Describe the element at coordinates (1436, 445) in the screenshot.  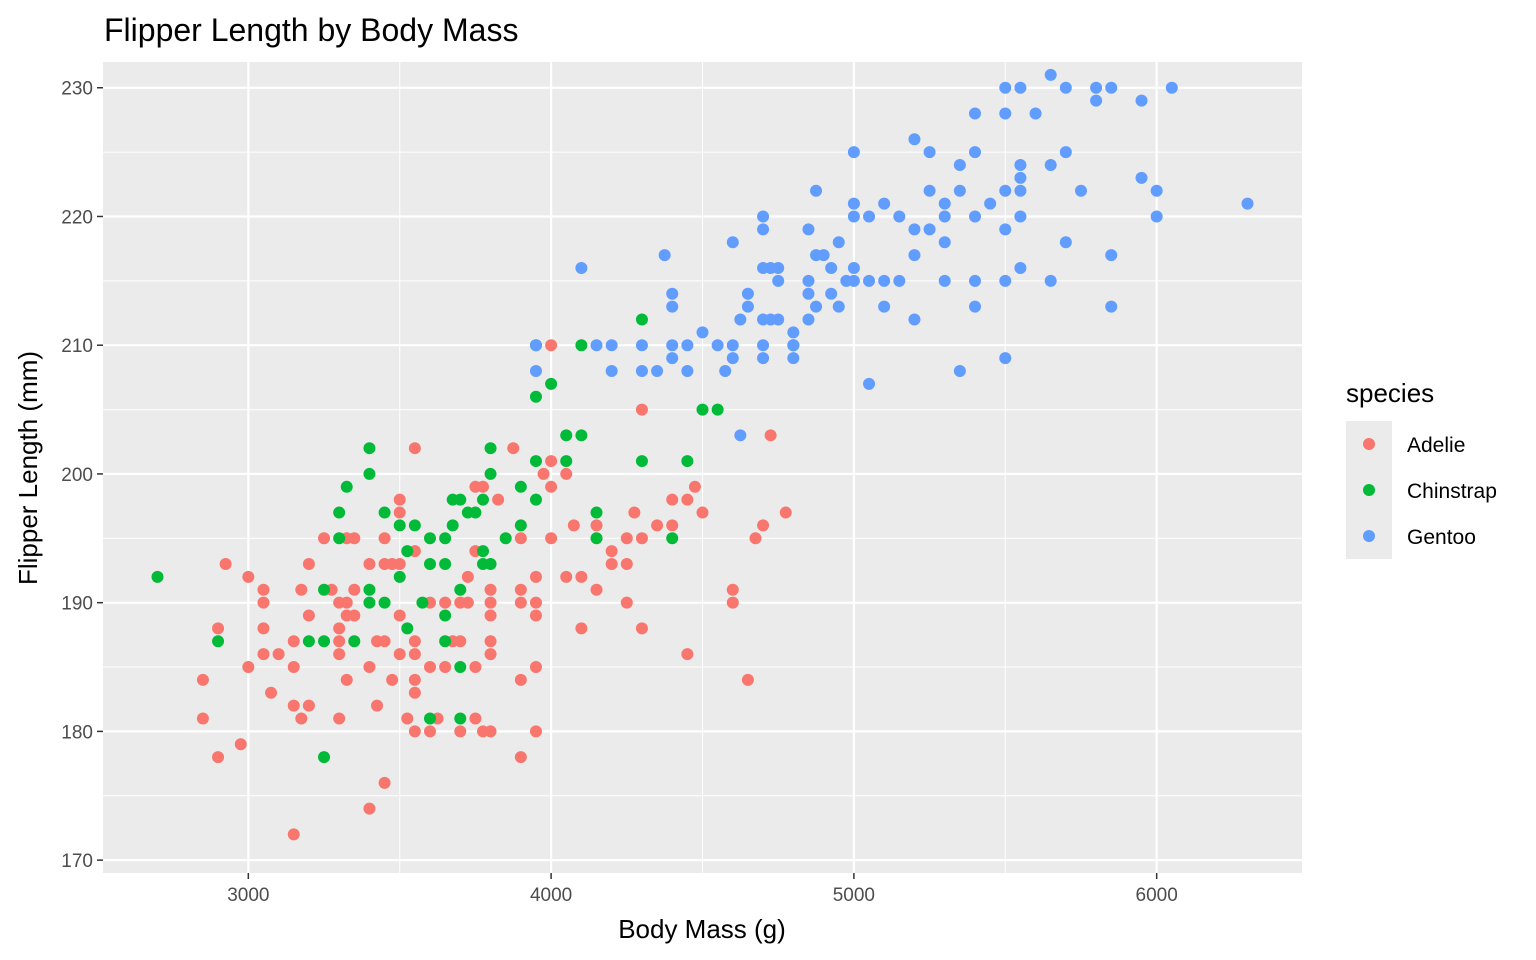
I see `legend-label-adelie: Adelie` at that location.